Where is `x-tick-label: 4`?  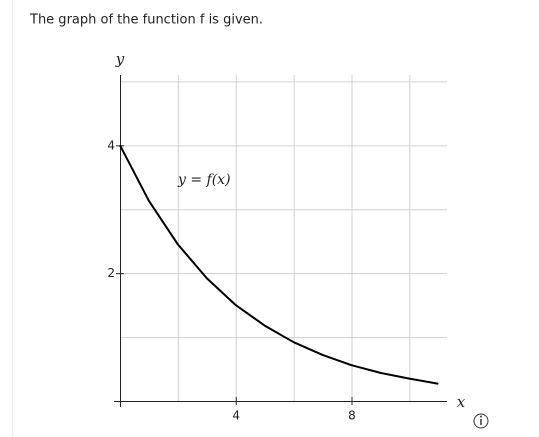
x-tick-label: 4 is located at coordinates (236, 416).